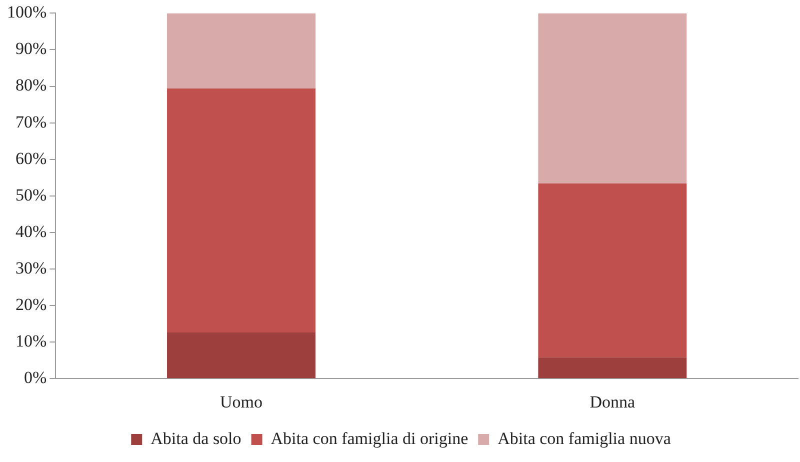  Describe the element at coordinates (369, 438) in the screenshot. I see `legend-label: Abita con famiglia di origine` at that location.